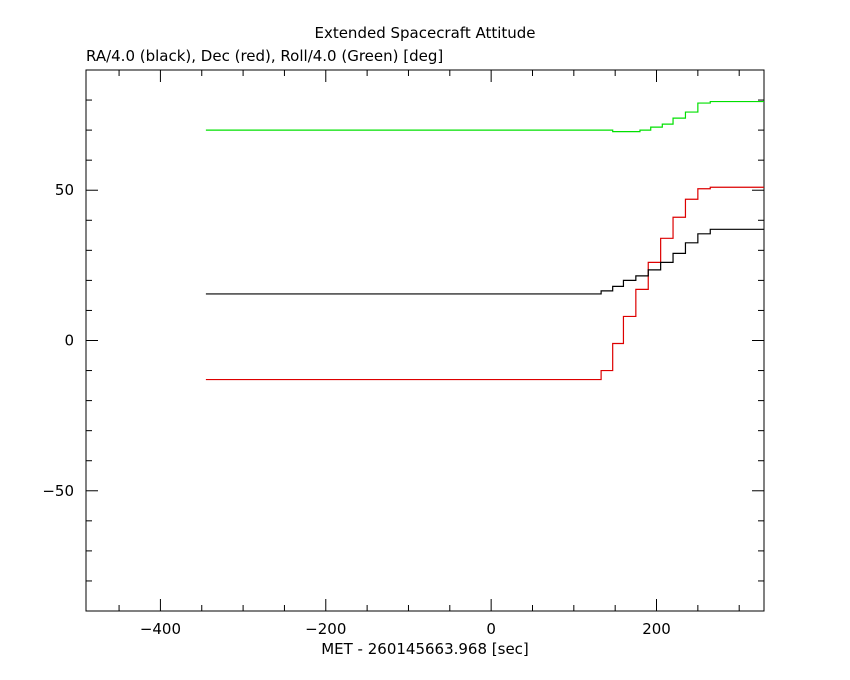 This screenshot has height=680, width=850. Describe the element at coordinates (58, 491) in the screenshot. I see `y-tick-label: −50` at that location.